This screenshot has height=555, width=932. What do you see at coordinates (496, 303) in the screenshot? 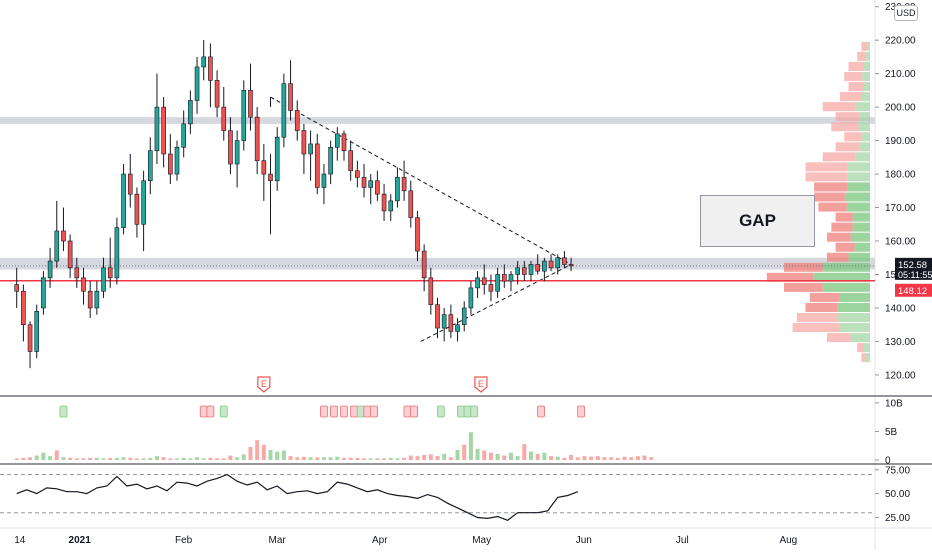
I see `triangle-lower-trendline` at bounding box center [496, 303].